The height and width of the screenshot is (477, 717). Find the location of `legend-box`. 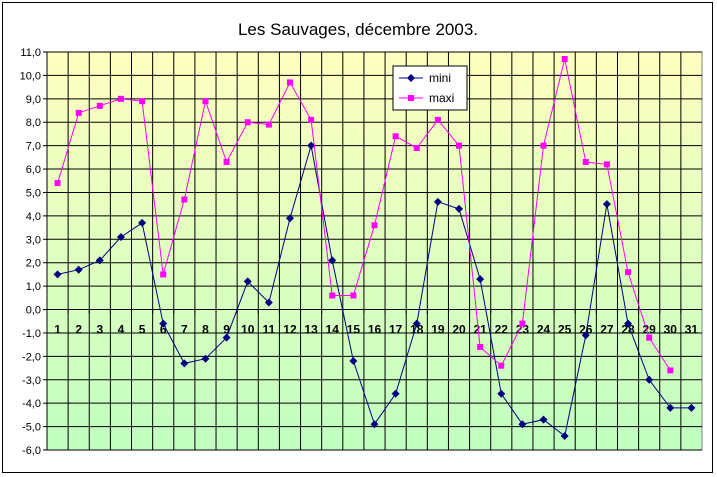

legend-box is located at coordinates (430, 88).